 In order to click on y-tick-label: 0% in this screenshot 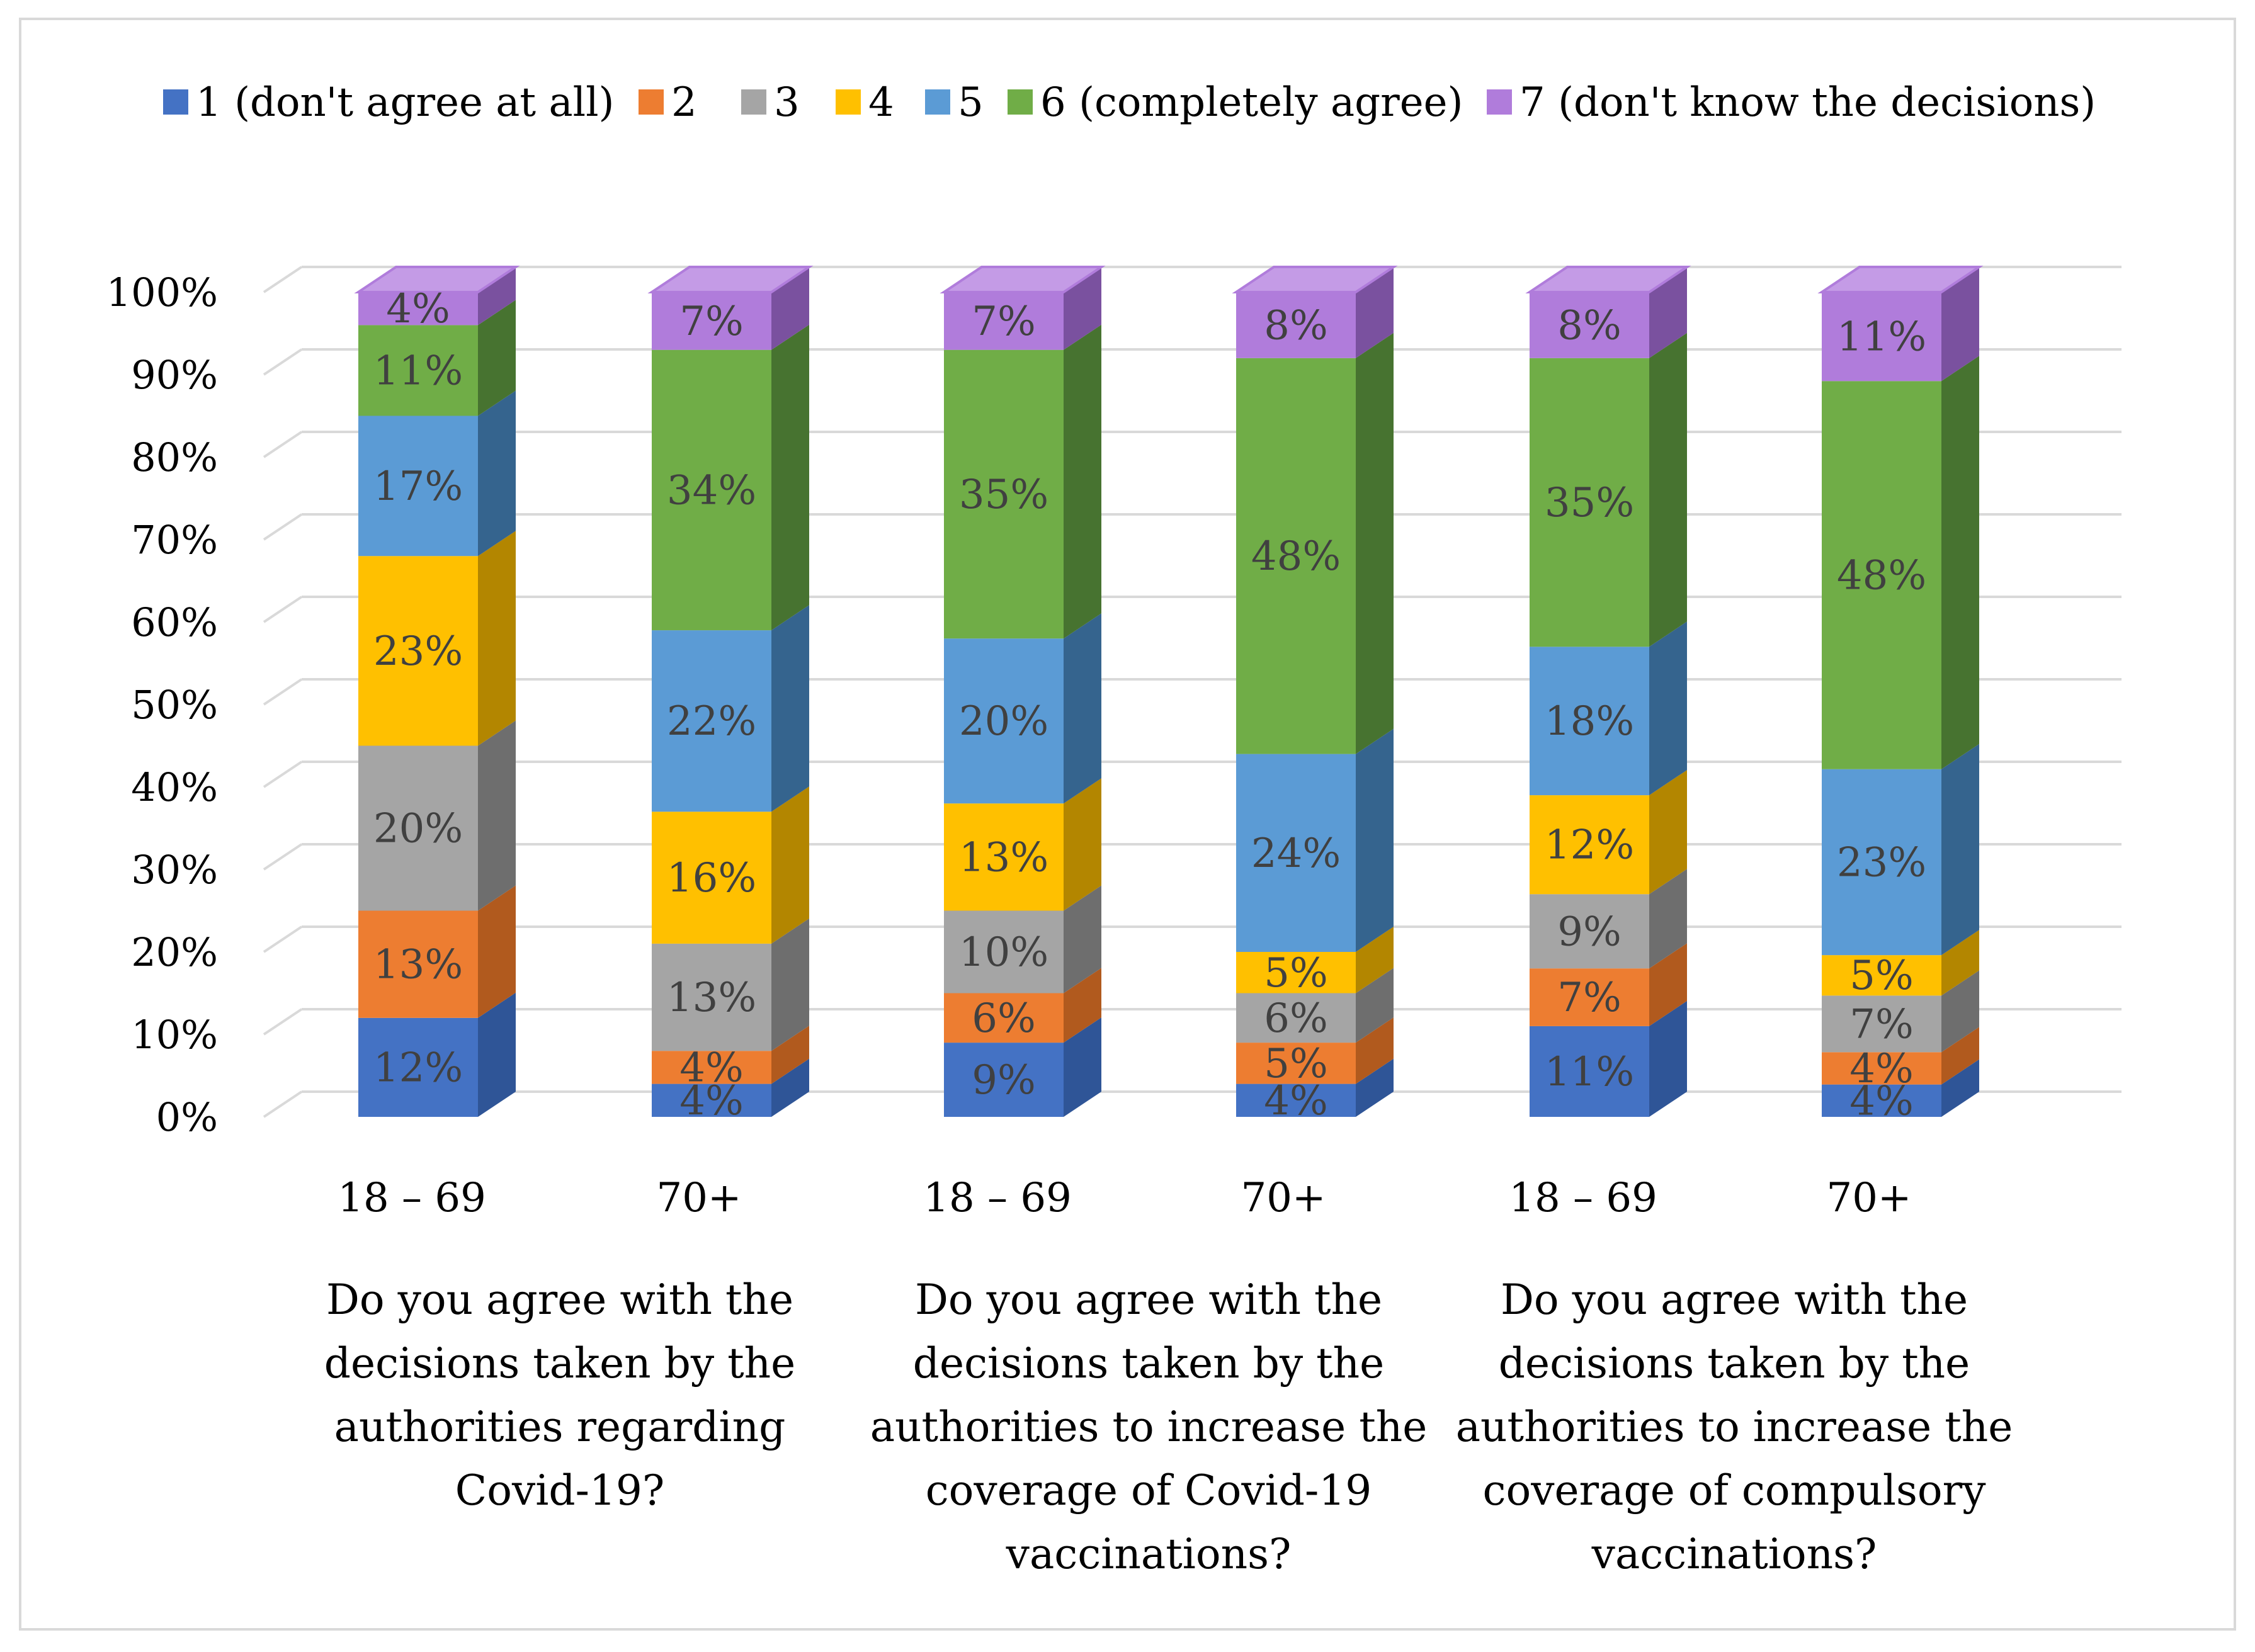, I will do `click(187, 1117)`.